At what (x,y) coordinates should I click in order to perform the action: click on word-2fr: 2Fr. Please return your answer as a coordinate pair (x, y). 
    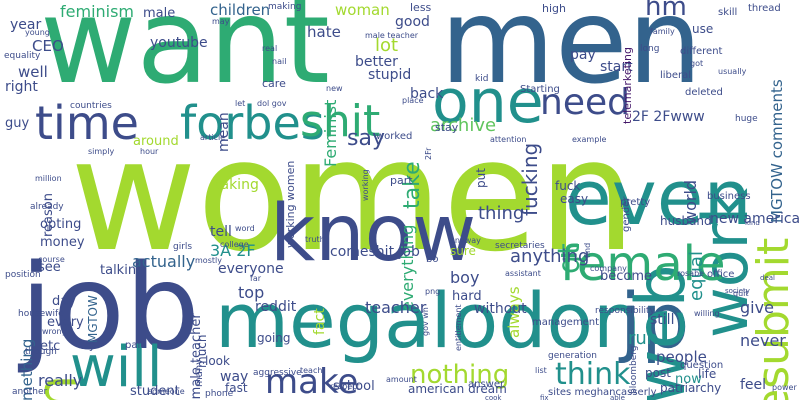
    Looking at the image, I should click on (428, 153).